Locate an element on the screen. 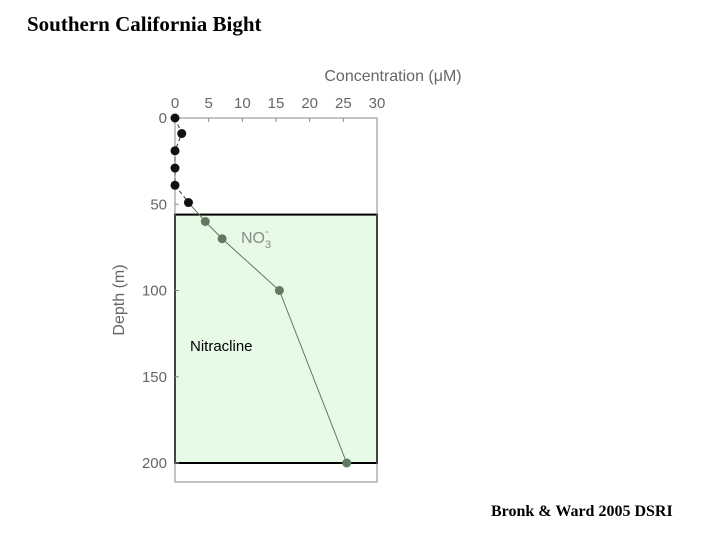 This screenshot has height=540, width=720. x-tick-label-1: 5 is located at coordinates (208, 103).